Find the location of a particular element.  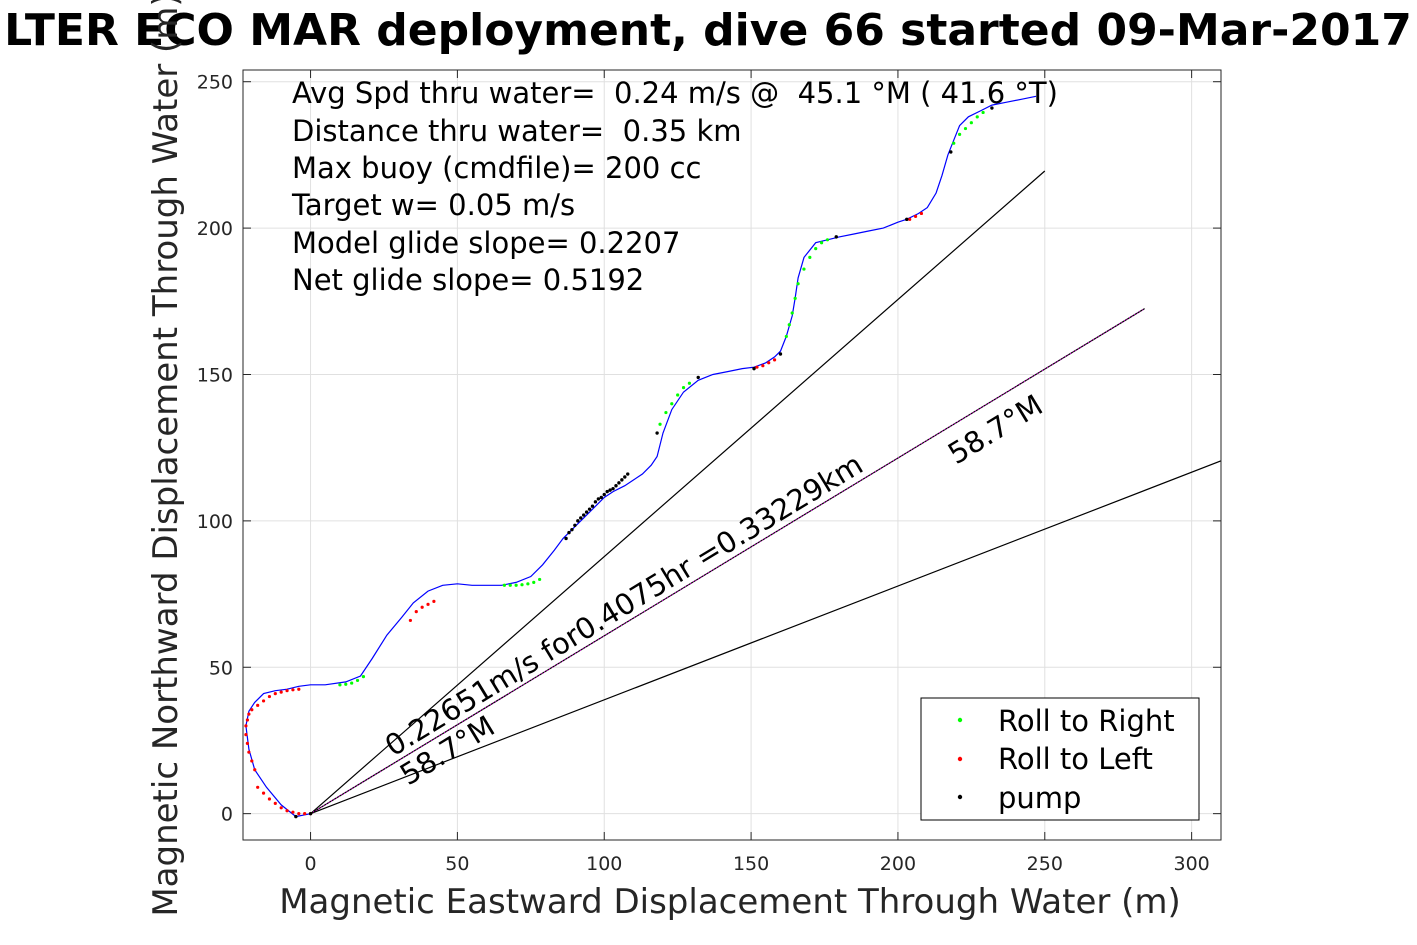

y-tick-label: 250 is located at coordinates (215, 83).